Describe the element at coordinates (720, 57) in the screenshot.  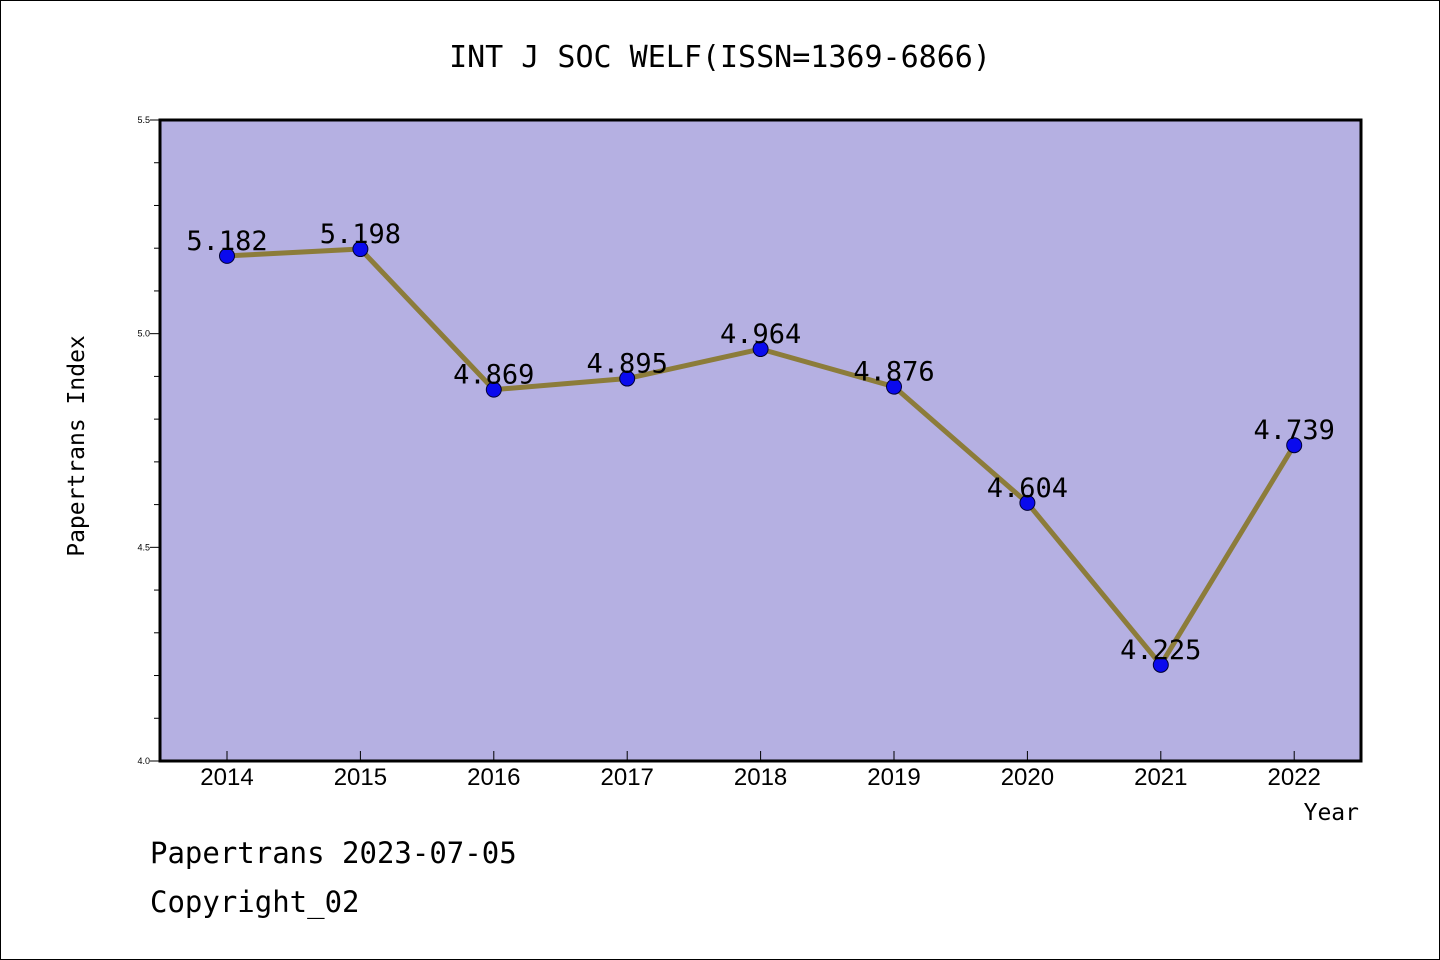
I see `chart-title: INT J SOC WELF(ISSN=1369-6866)` at that location.